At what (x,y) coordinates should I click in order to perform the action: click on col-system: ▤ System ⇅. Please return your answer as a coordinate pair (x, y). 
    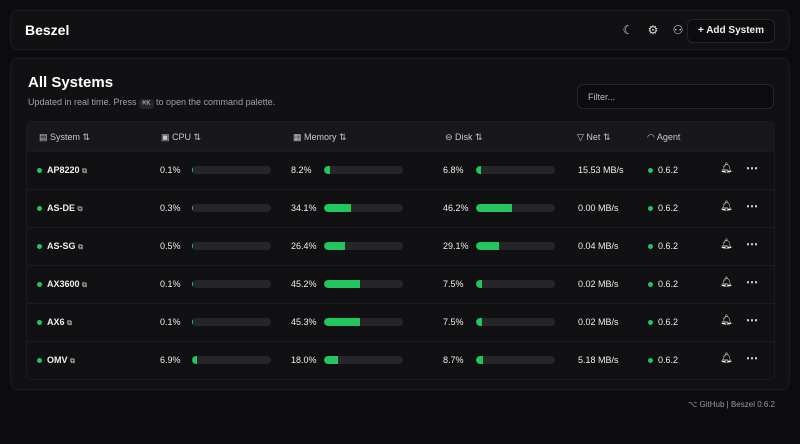
    Looking at the image, I should click on (65, 137).